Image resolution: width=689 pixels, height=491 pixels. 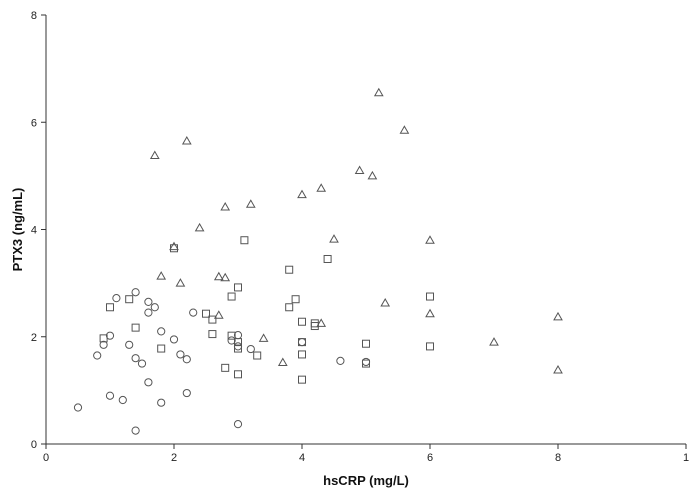 What do you see at coordinates (430, 458) in the screenshot?
I see `x-tick-label: 6` at bounding box center [430, 458].